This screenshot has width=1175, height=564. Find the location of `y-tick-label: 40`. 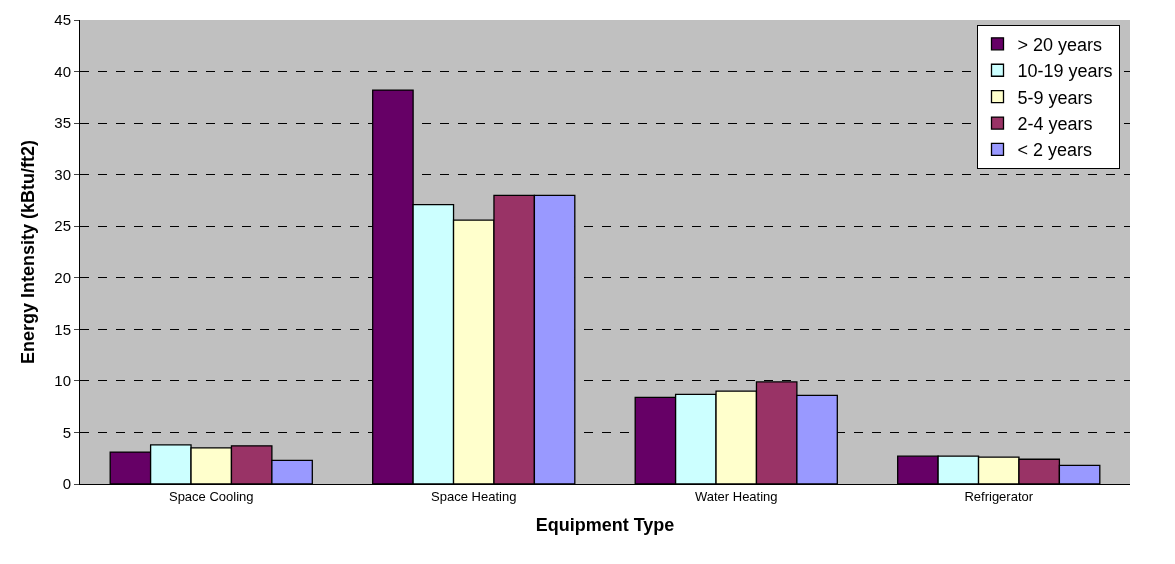

y-tick-label: 40 is located at coordinates (62, 71).